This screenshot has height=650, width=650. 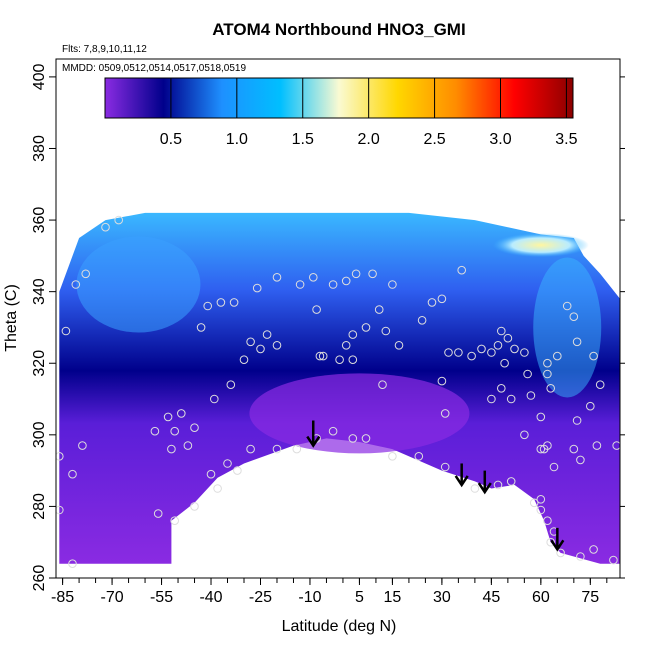 What do you see at coordinates (491, 597) in the screenshot?
I see `x-tick-label: 45` at bounding box center [491, 597].